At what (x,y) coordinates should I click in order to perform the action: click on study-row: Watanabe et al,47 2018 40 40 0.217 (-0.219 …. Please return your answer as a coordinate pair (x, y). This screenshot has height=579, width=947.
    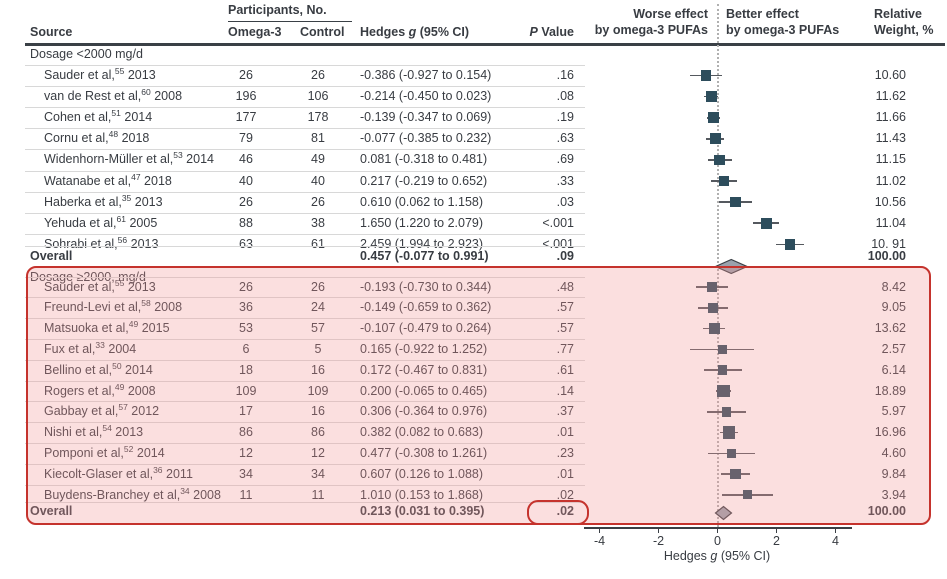
    Looking at the image, I should click on (473, 181).